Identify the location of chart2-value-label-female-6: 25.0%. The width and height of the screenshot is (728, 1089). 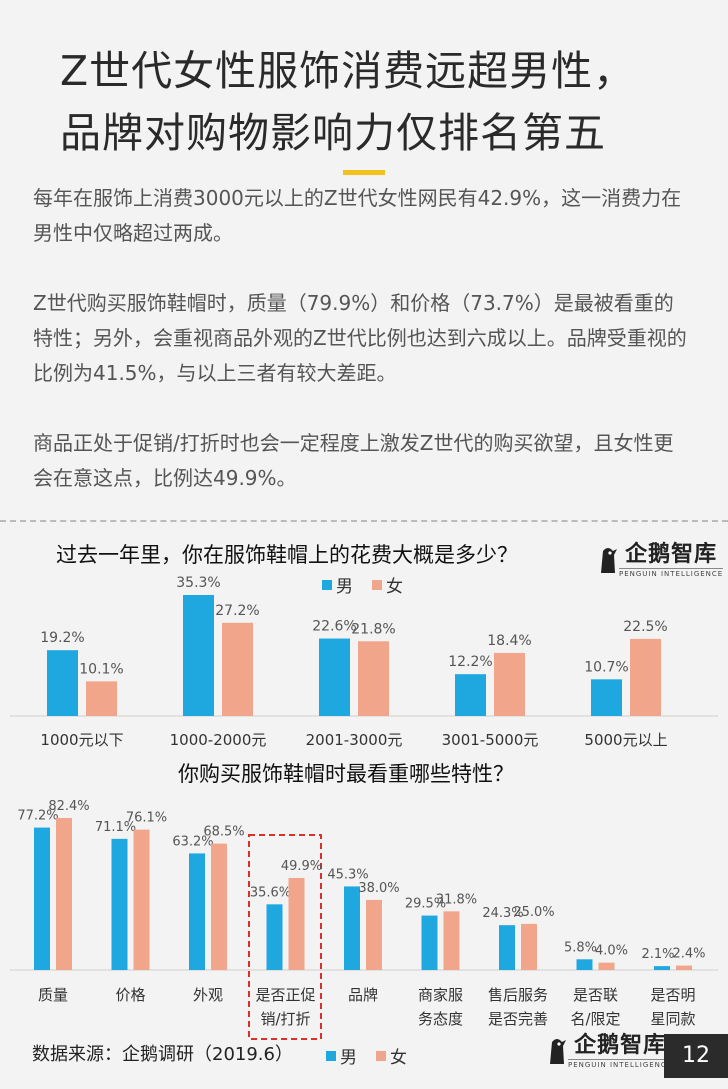
(533, 912).